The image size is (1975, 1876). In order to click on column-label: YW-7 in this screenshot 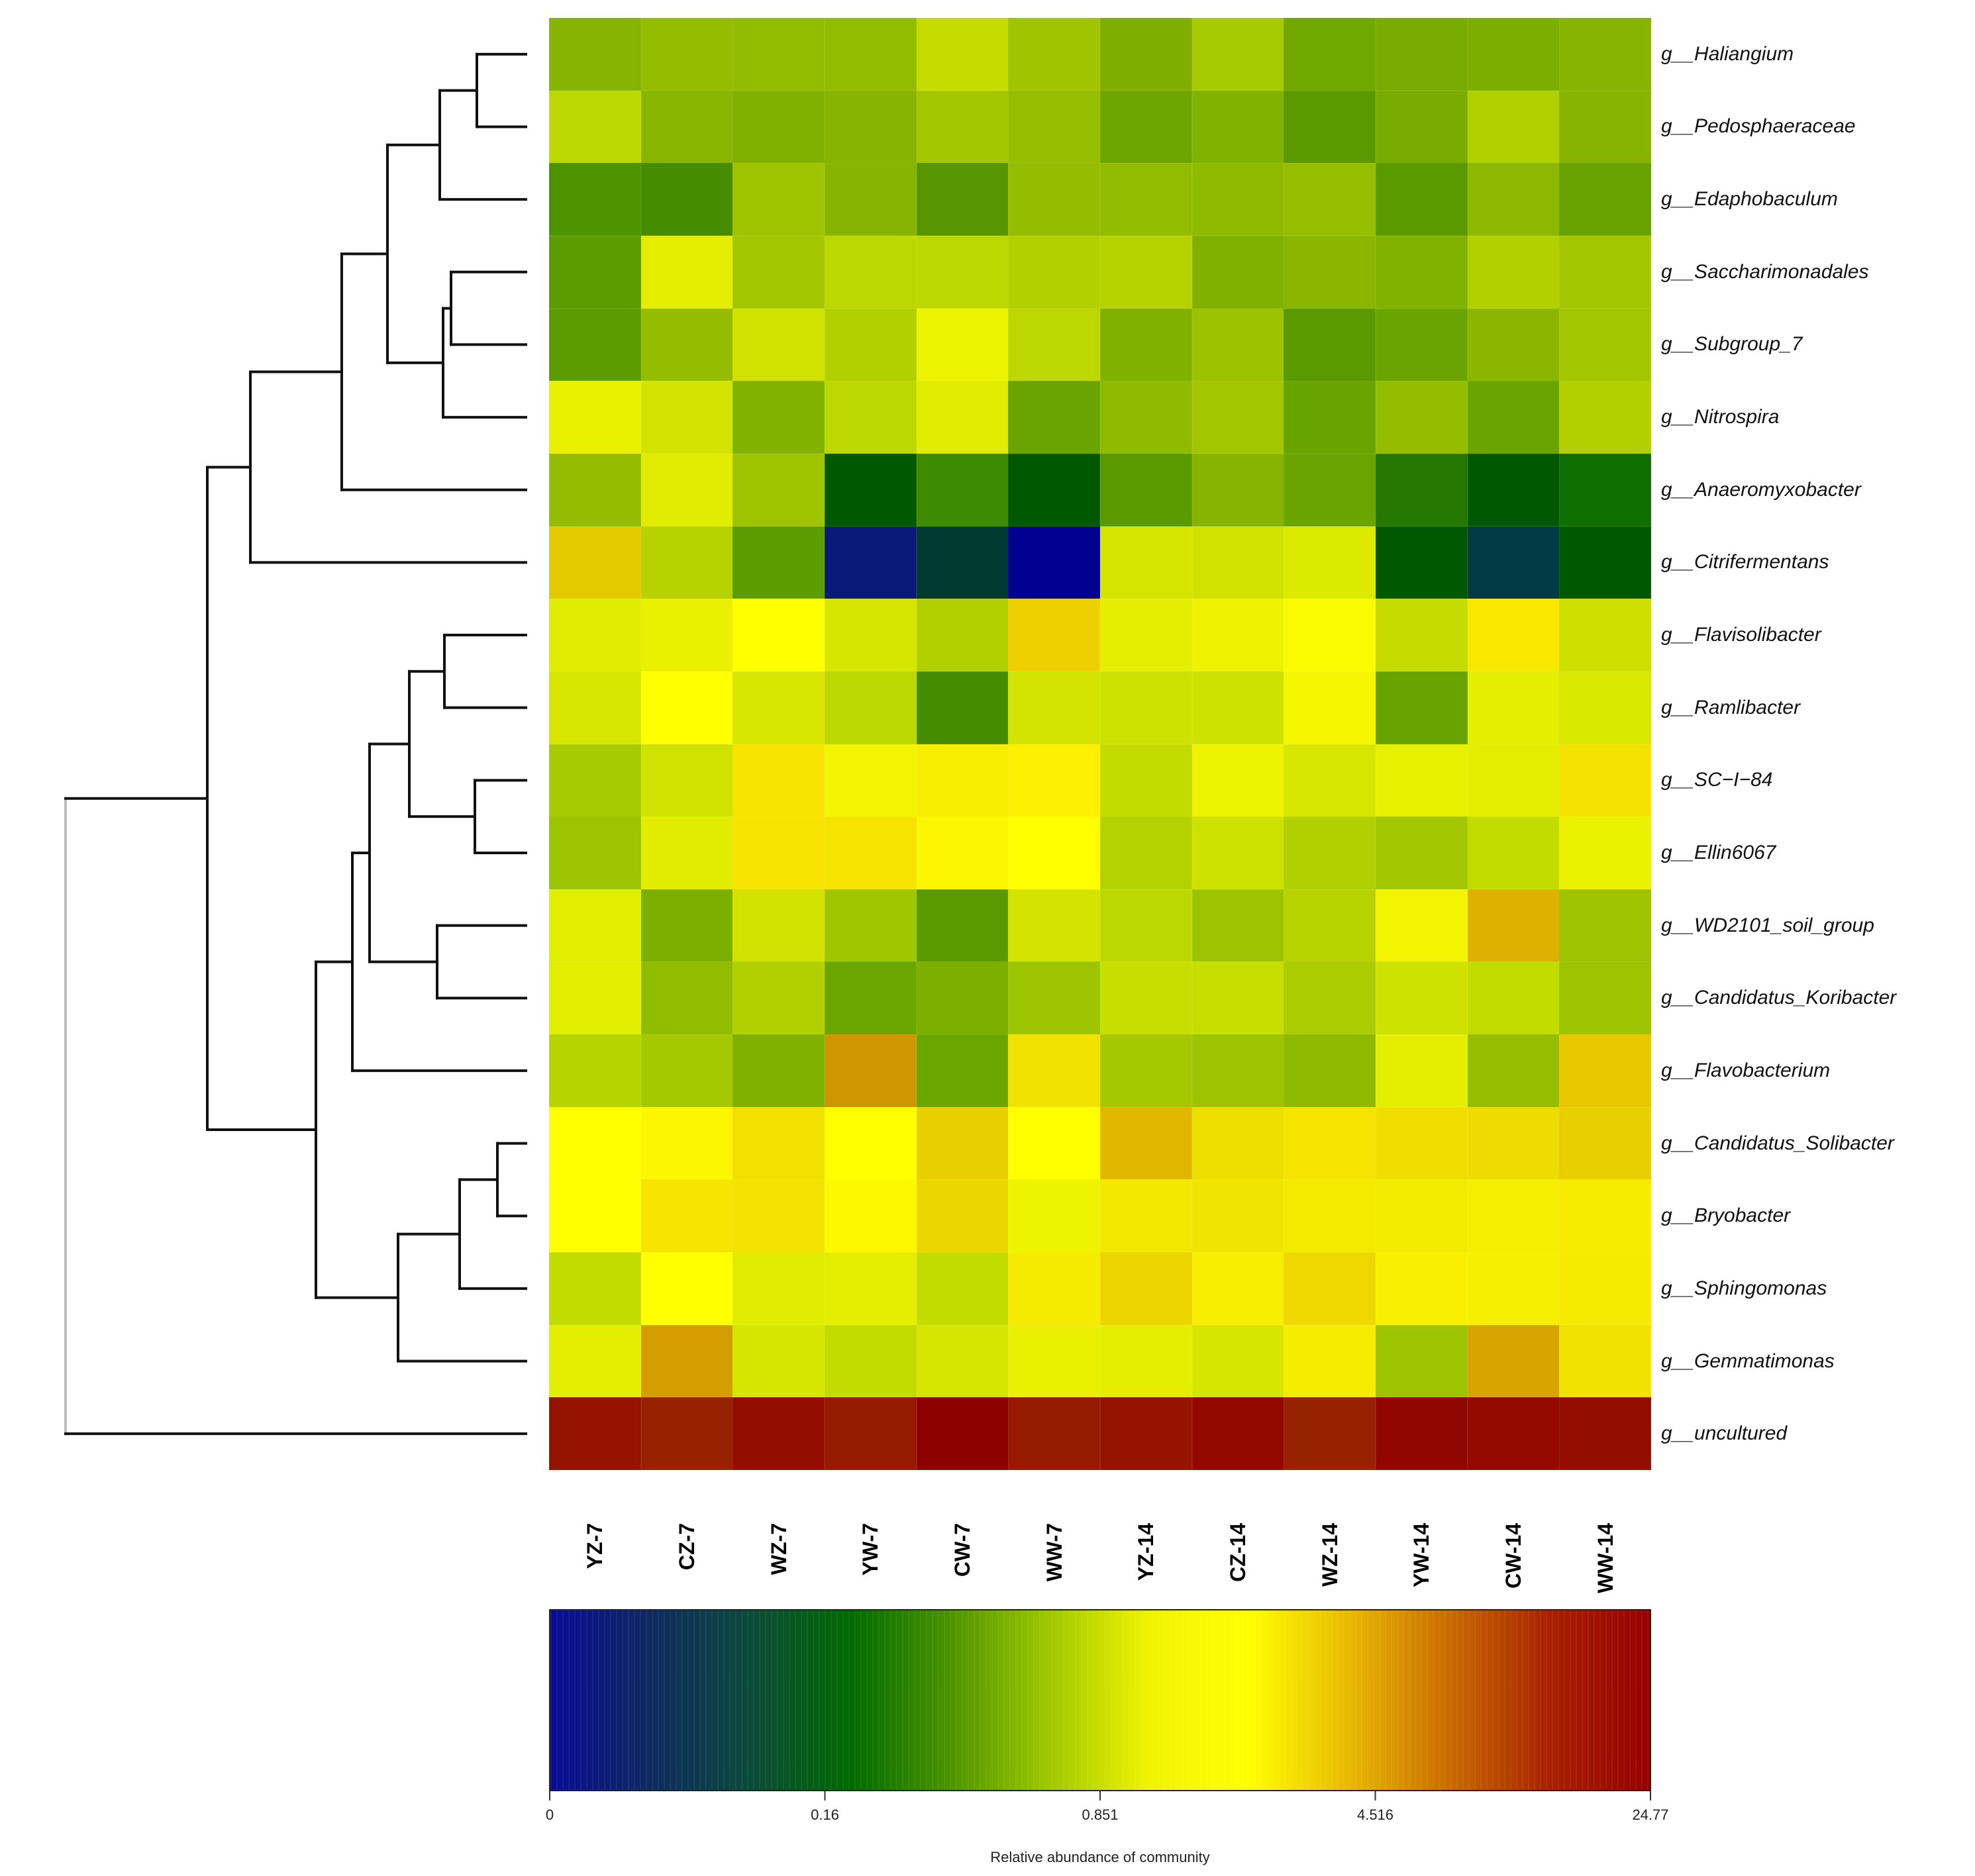, I will do `click(870, 1549)`.